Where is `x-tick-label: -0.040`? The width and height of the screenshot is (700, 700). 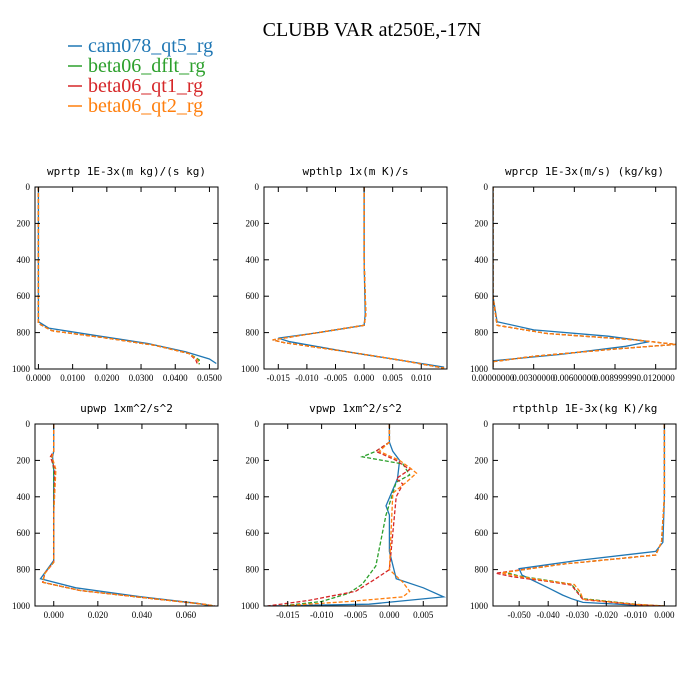 x-tick-label: -0.040 is located at coordinates (549, 615).